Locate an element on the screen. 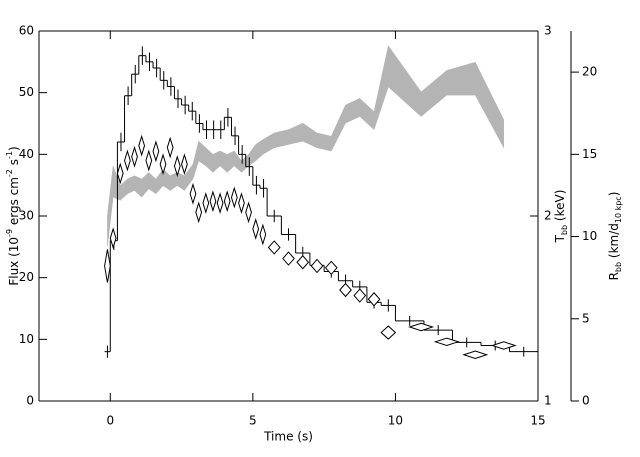  y-tick-label: 10 is located at coordinates (26, 339).